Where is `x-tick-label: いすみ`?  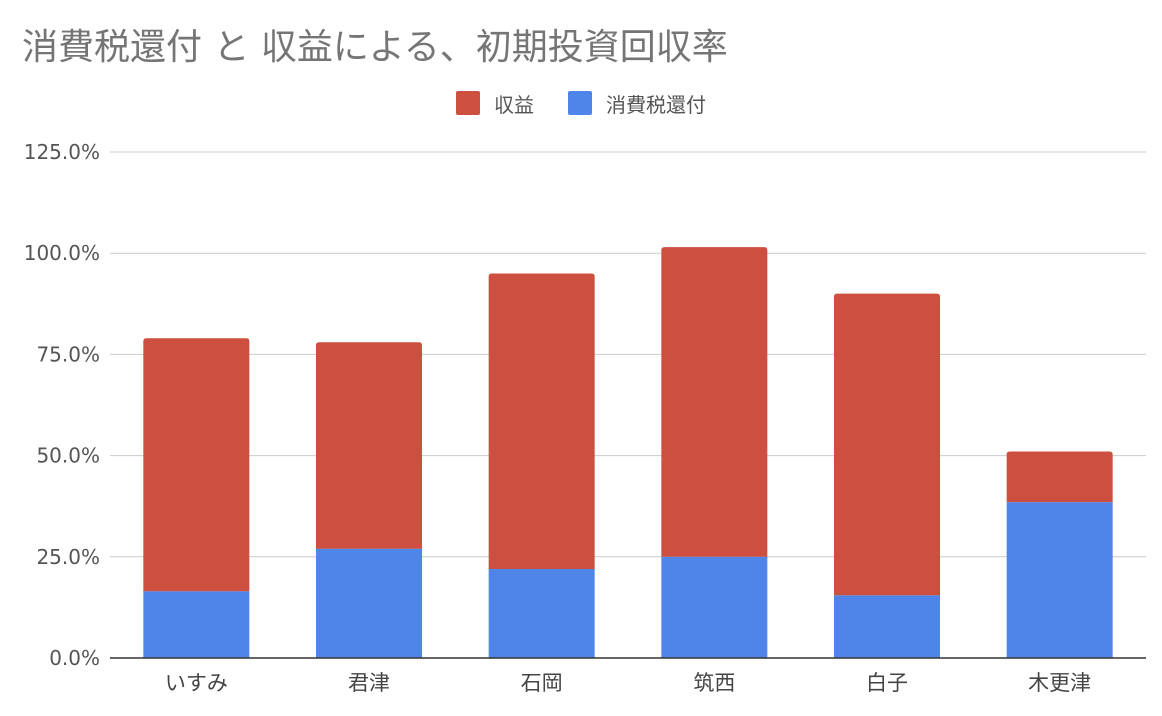 x-tick-label: いすみ is located at coordinates (196, 683).